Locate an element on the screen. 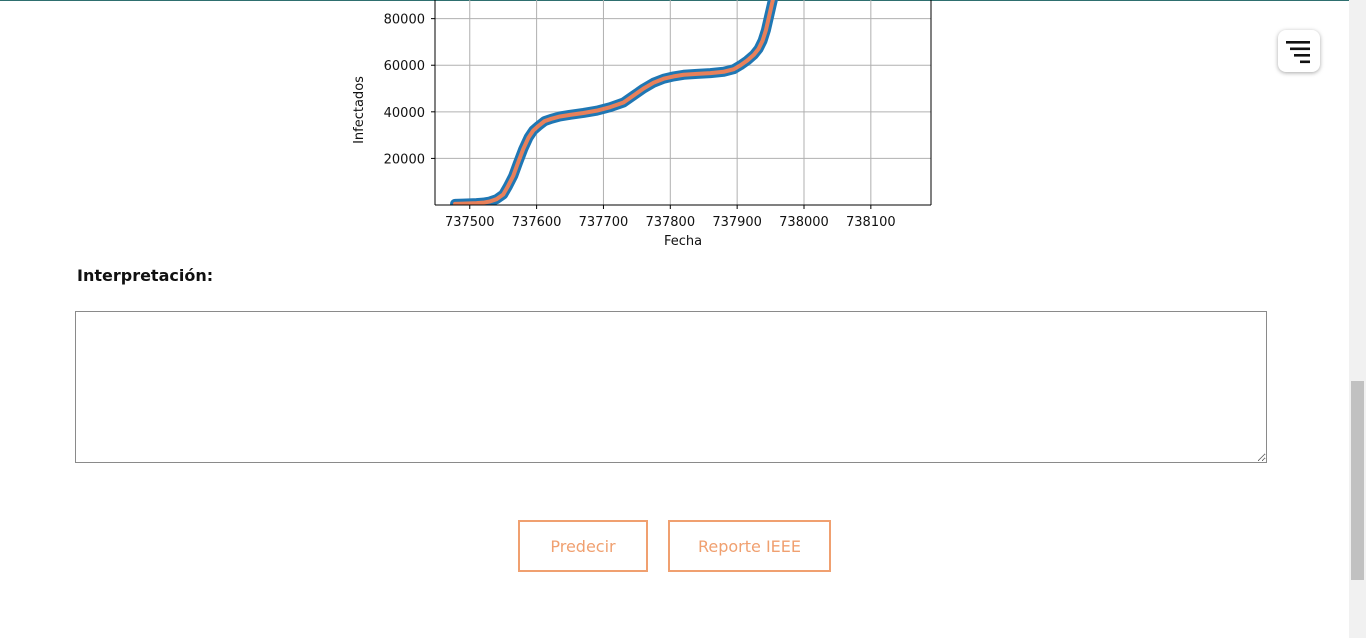 This screenshot has height=638, width=1366. chart-series is located at coordinates (614, 102).